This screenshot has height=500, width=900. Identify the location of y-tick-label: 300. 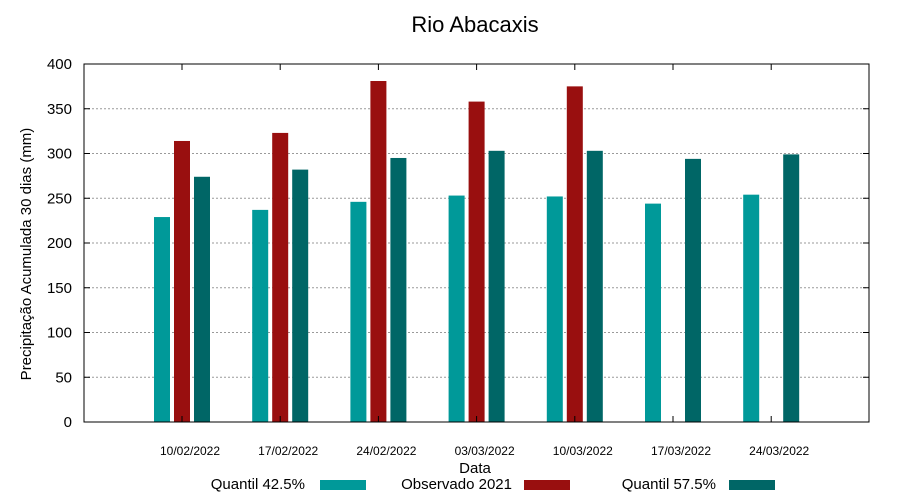
(59, 154).